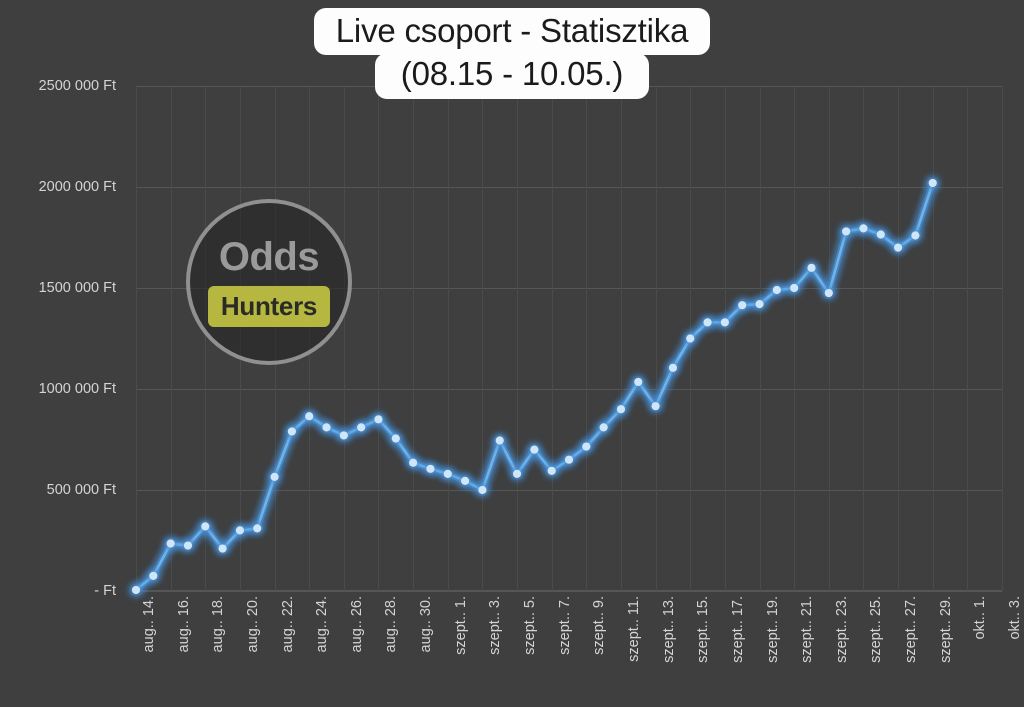 This screenshot has width=1024, height=707. I want to click on data-point-marker: szept.. 3. — 500 000 Ft, so click(482, 490).